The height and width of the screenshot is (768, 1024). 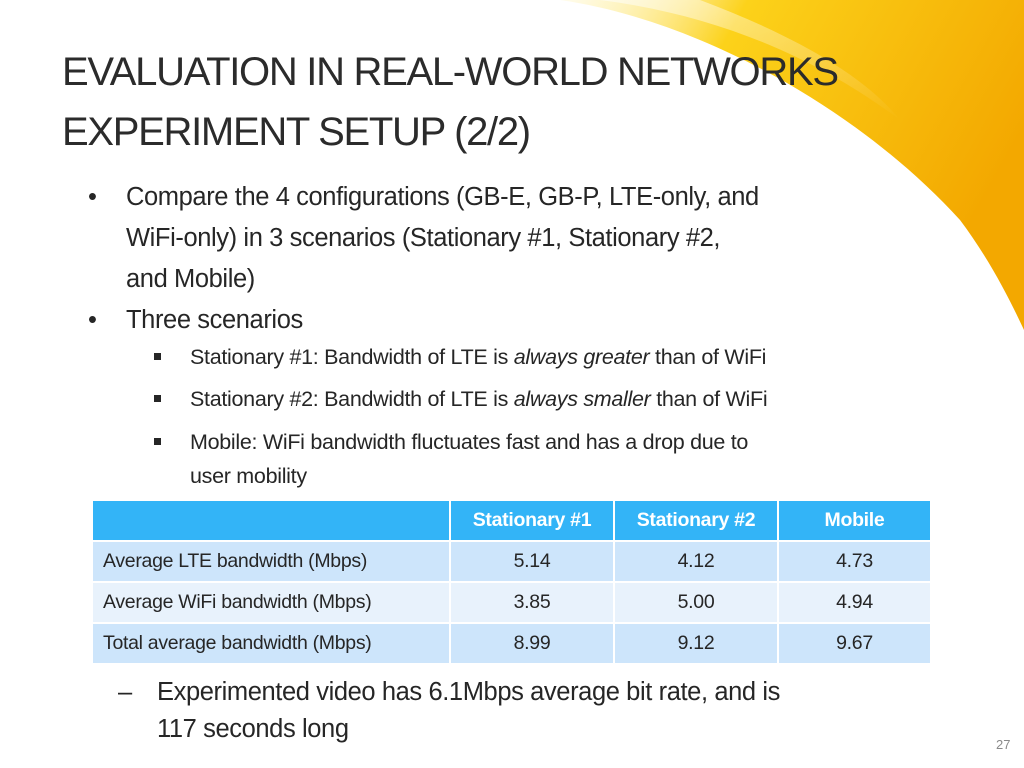 I want to click on table-header-row: Stationary #1 Stationary #2 Mobile, so click(x=511, y=520).